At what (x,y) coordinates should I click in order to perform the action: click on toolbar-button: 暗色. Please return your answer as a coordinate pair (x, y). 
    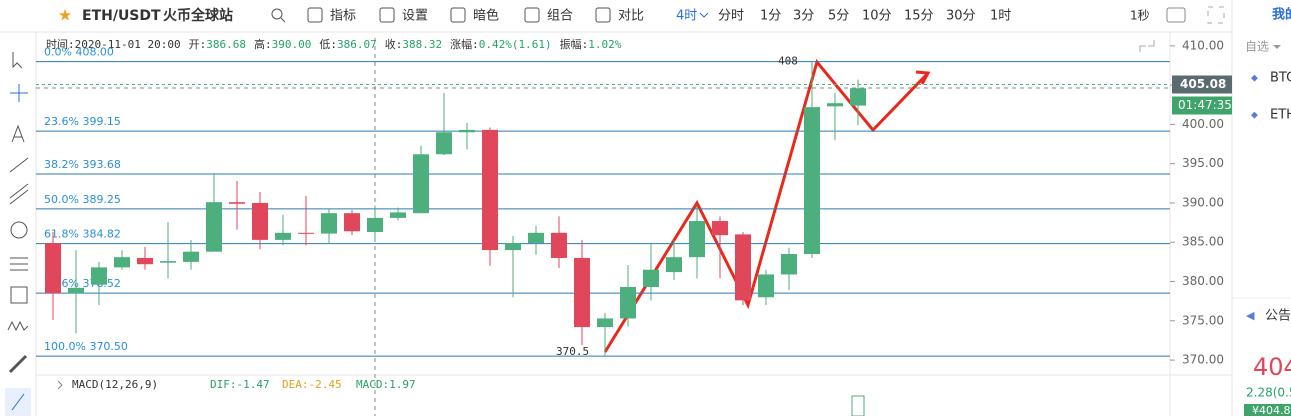
    Looking at the image, I should click on (486, 16).